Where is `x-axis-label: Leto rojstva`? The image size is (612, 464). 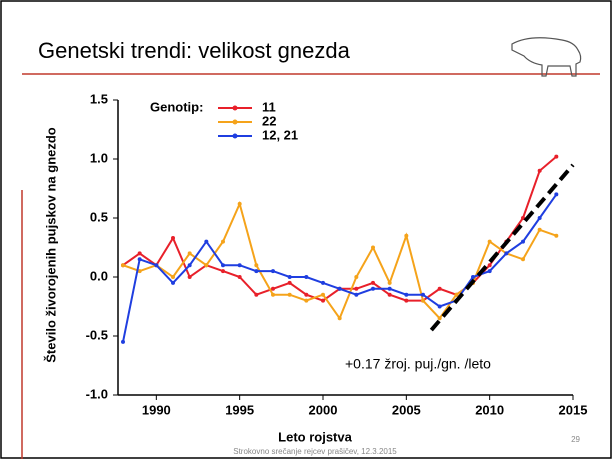 x-axis-label: Leto rojstva is located at coordinates (315, 436).